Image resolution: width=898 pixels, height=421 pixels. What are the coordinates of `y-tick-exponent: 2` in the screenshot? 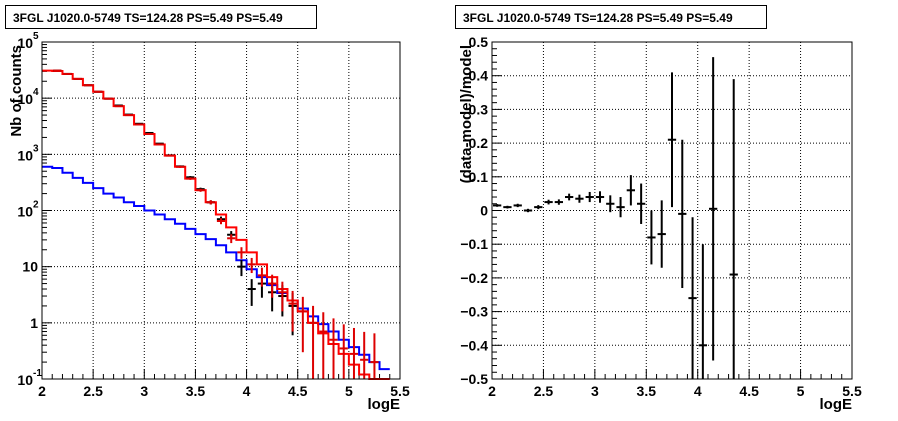 It's located at (36, 205).